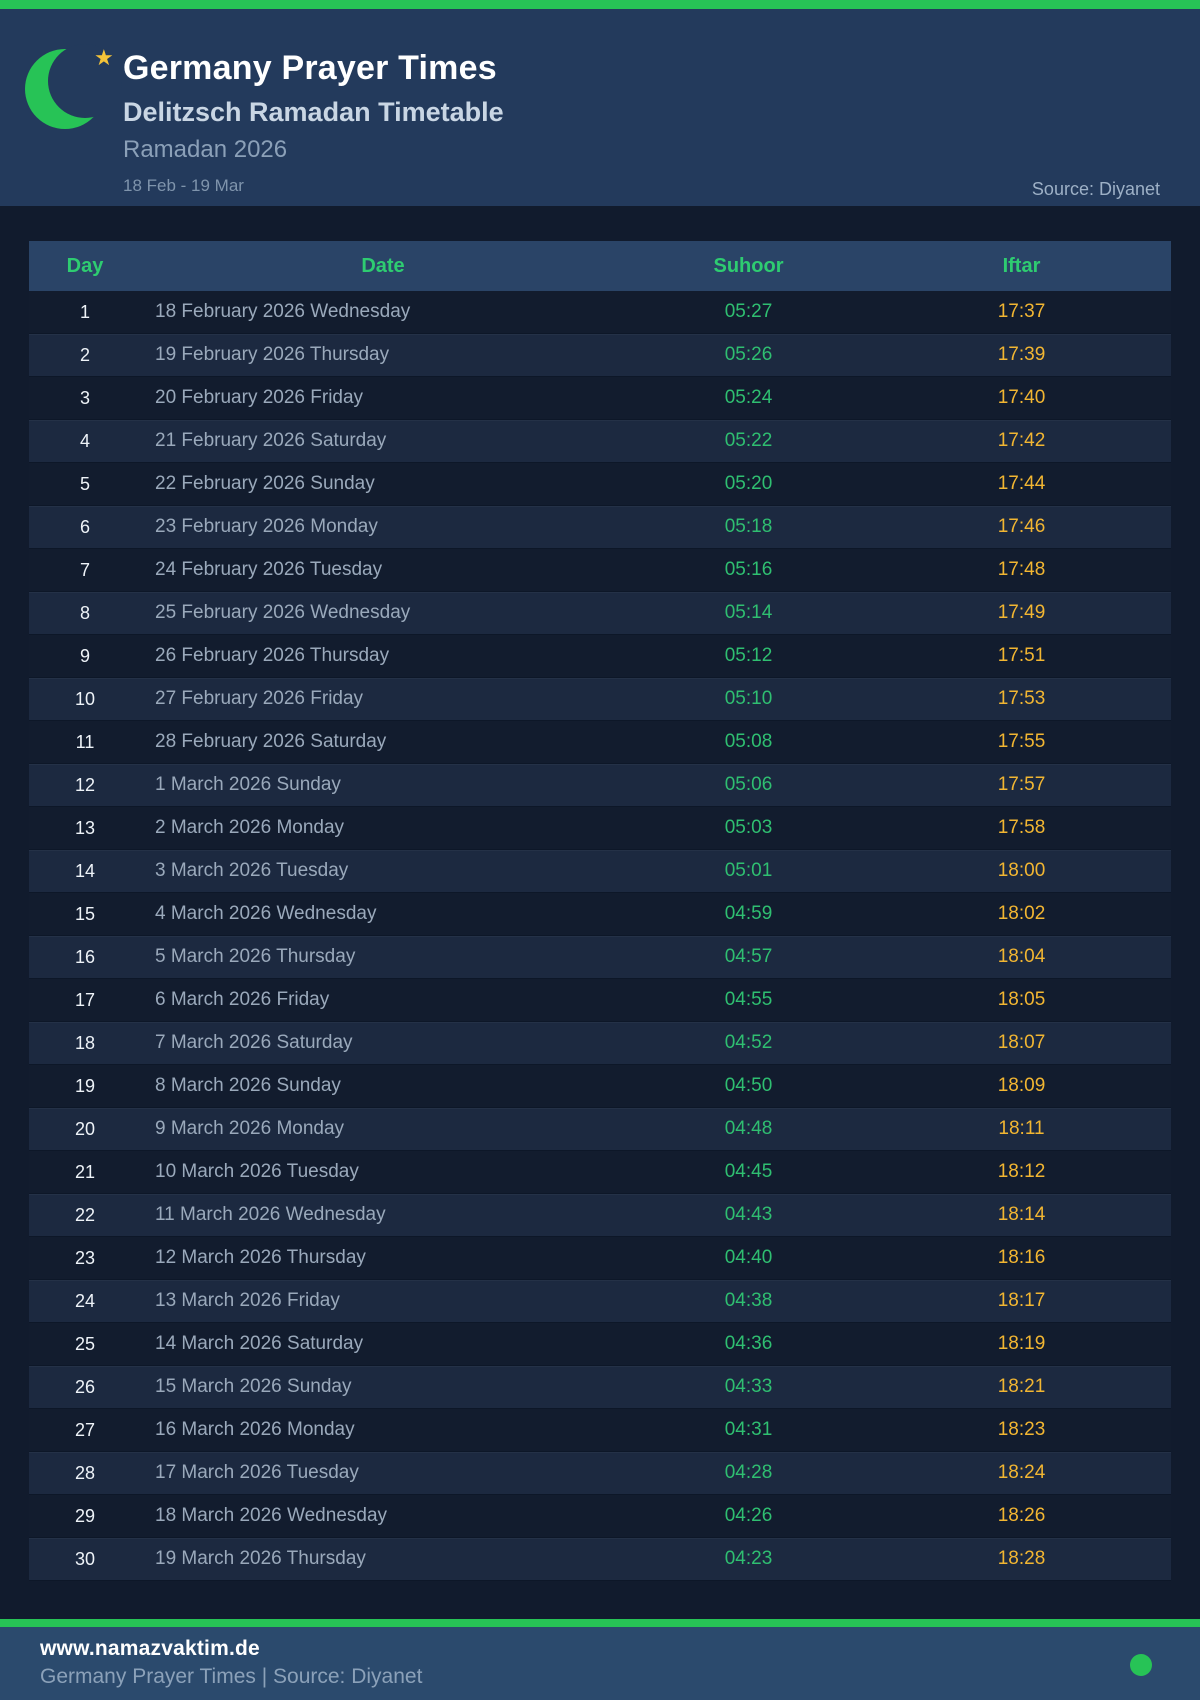 The image size is (1200, 1700). Describe the element at coordinates (600, 1172) in the screenshot. I see `table-row: 21 10 March 2026 Tuesday 04:45 18:12` at that location.